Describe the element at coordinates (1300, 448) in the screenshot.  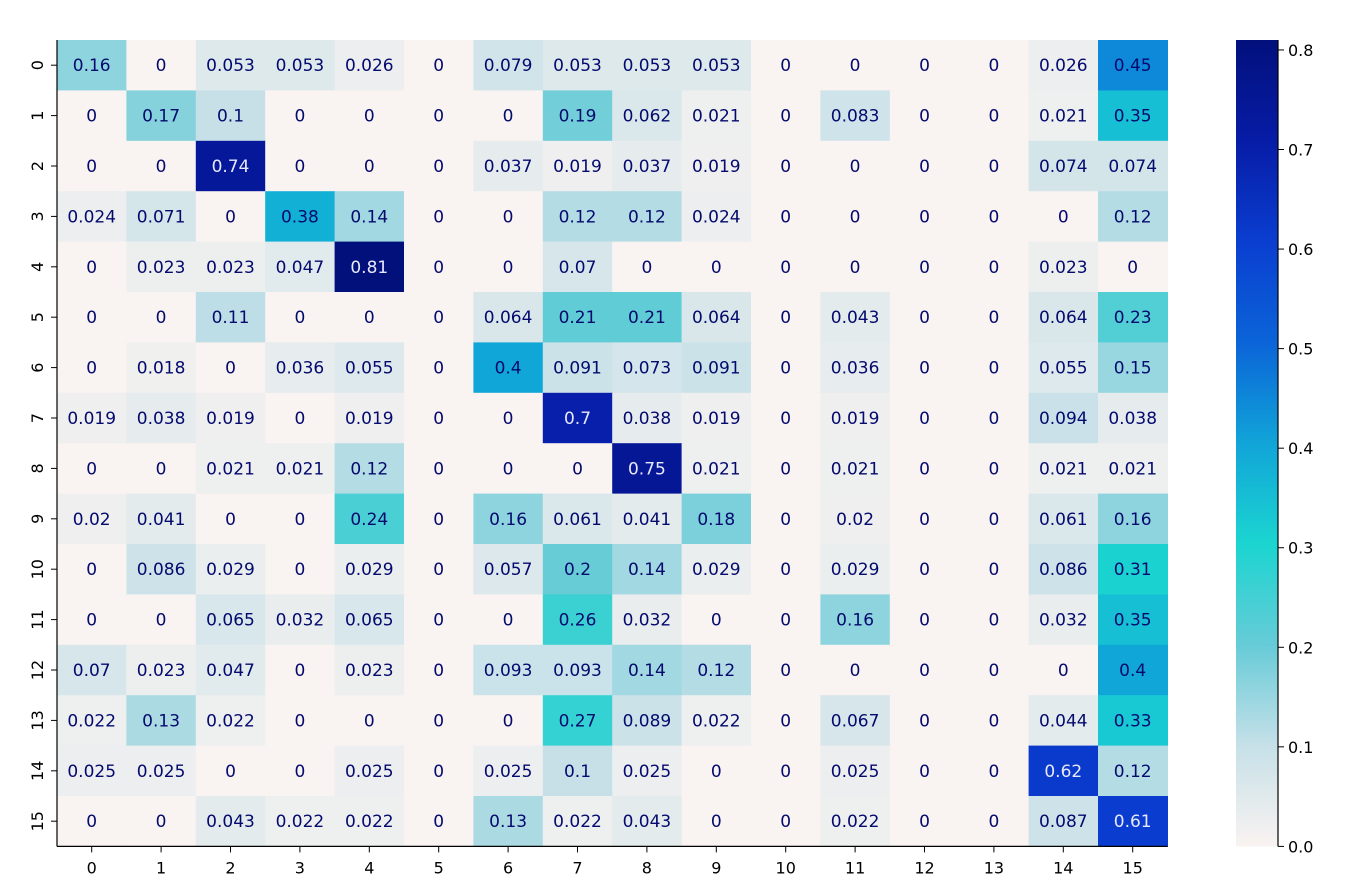
I see `colorbar-tick-label: 0.4` at that location.